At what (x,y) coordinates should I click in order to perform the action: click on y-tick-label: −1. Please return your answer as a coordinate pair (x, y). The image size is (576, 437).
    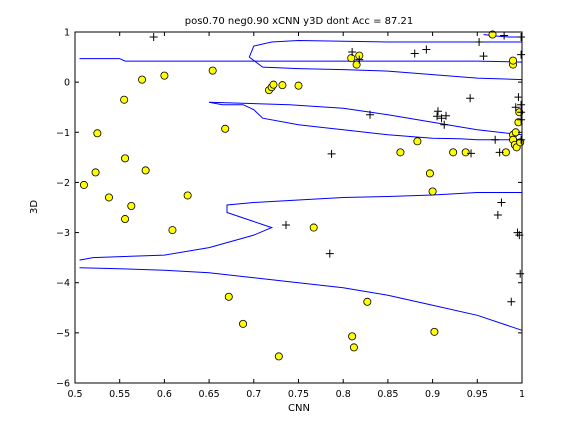
    Looking at the image, I should click on (63, 133).